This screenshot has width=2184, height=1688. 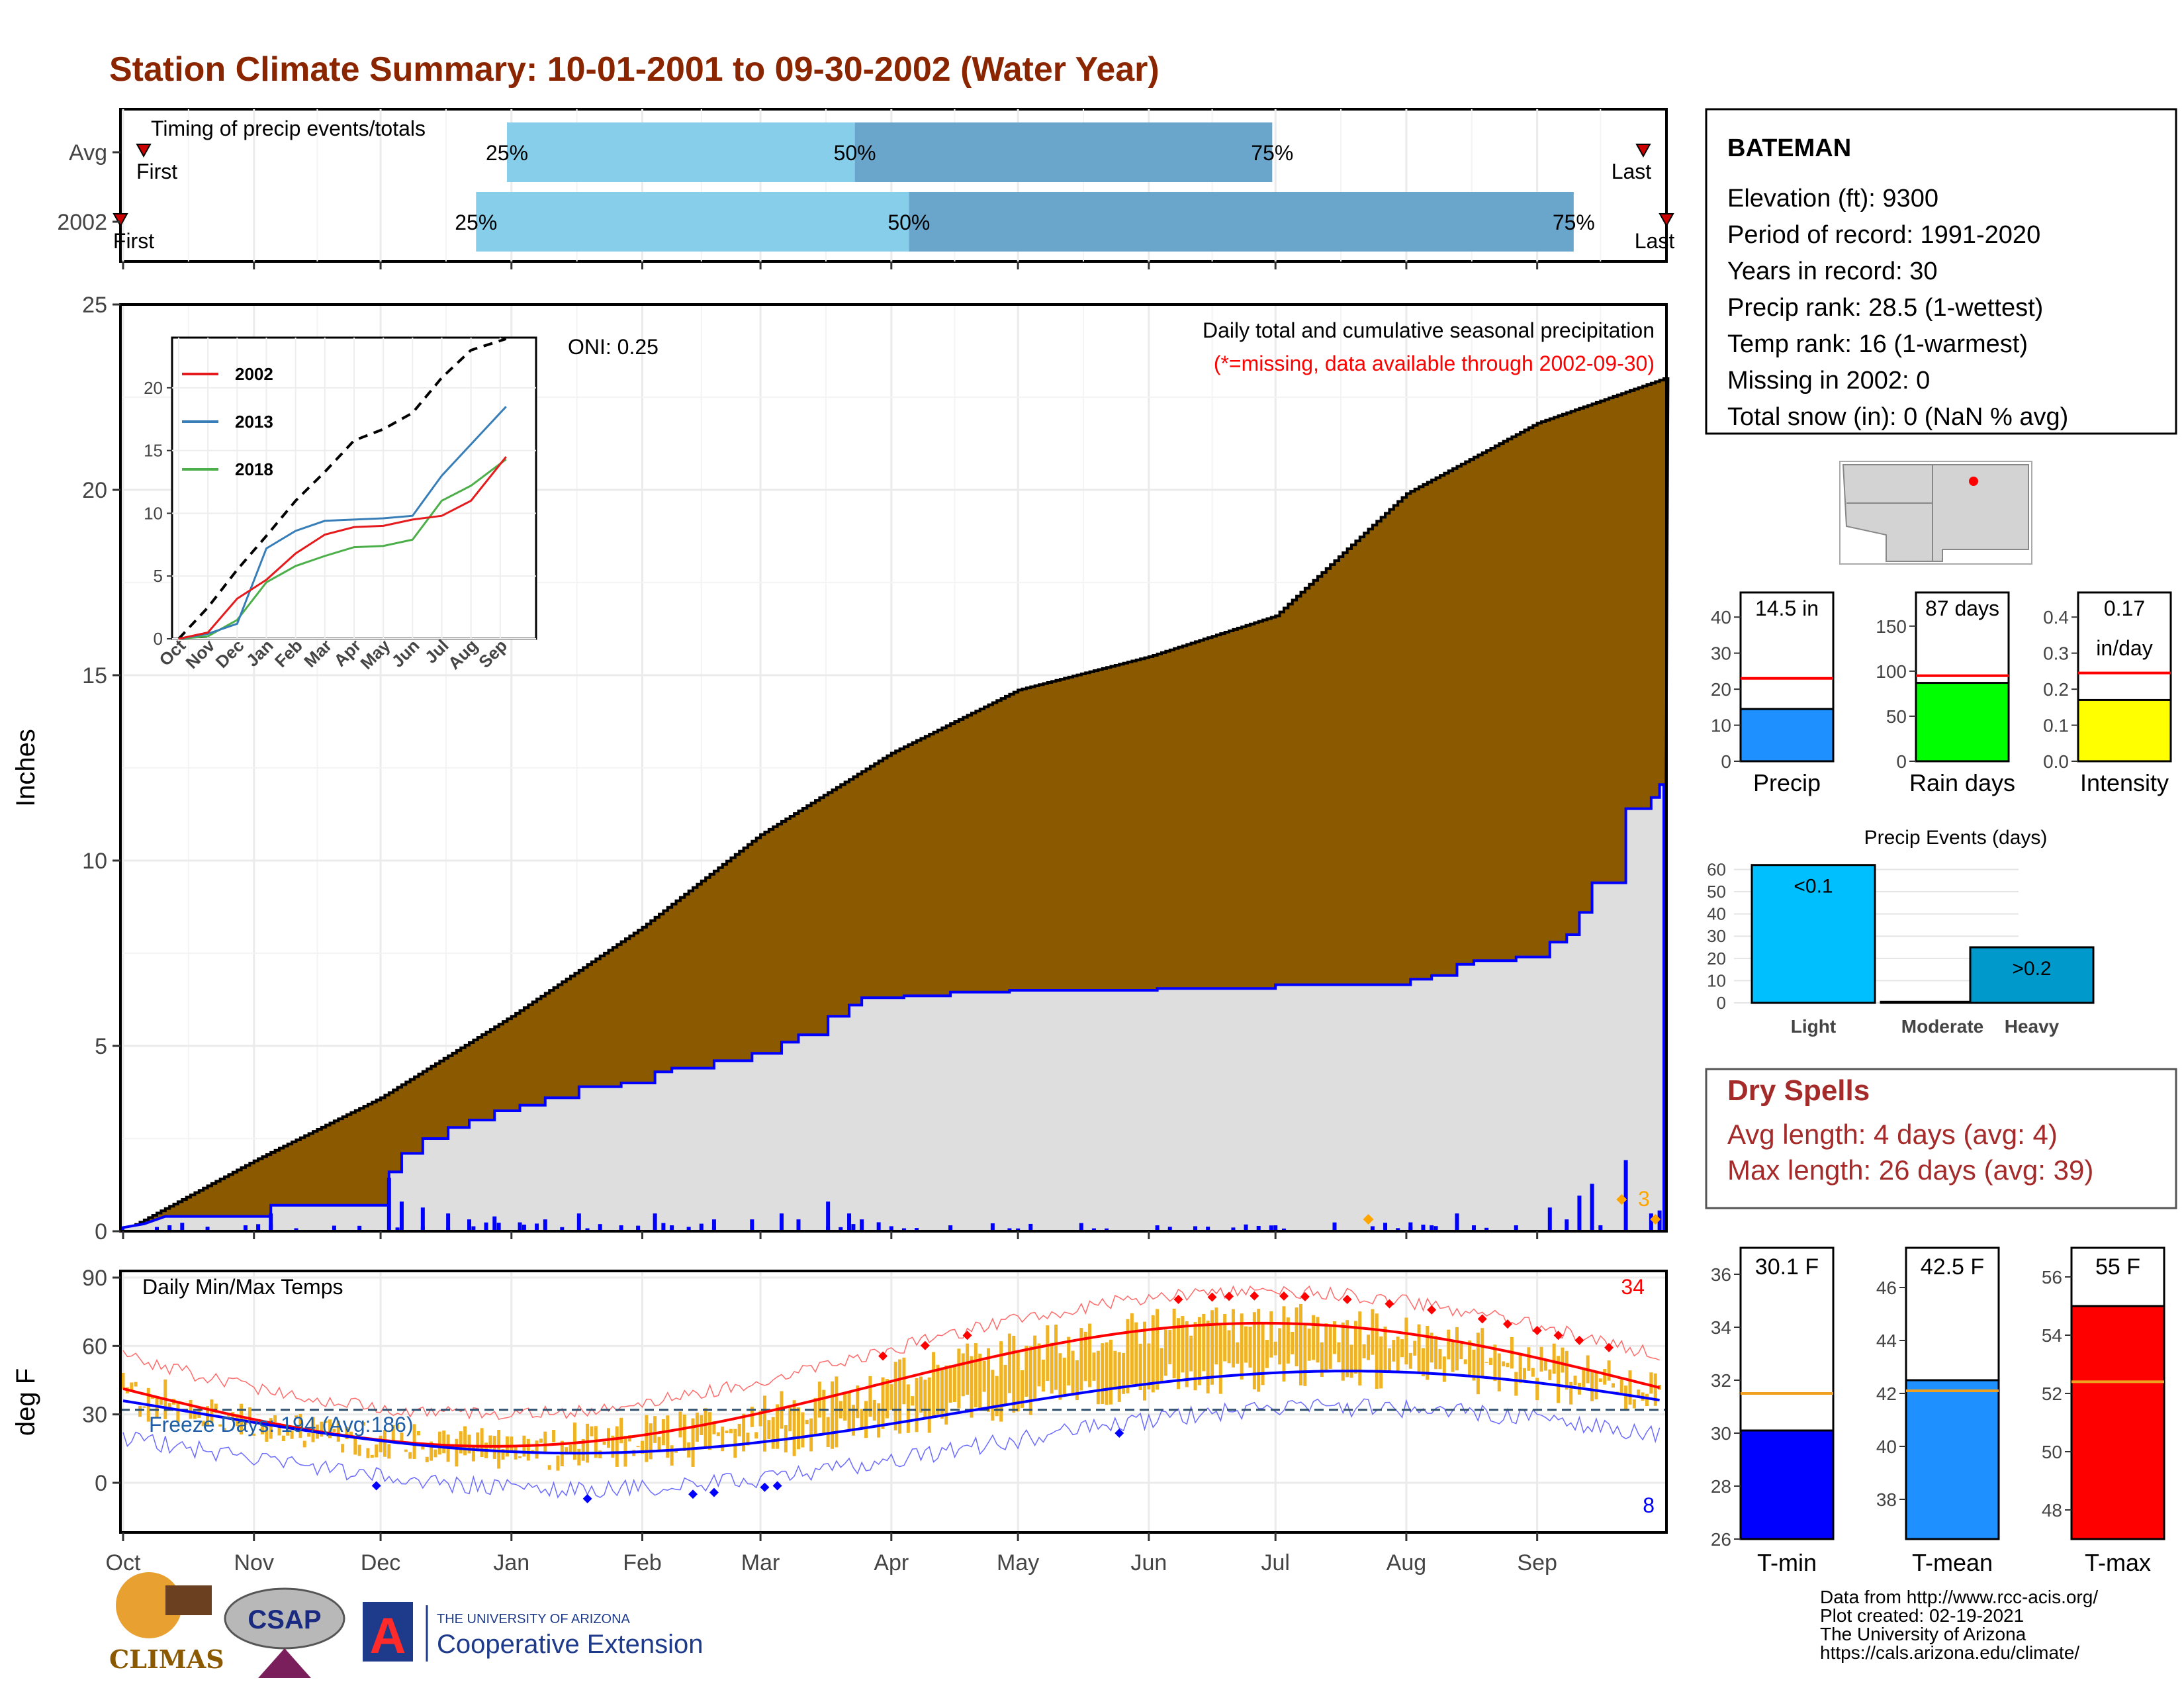 I want to click on summary-bar, so click(x=2124, y=730).